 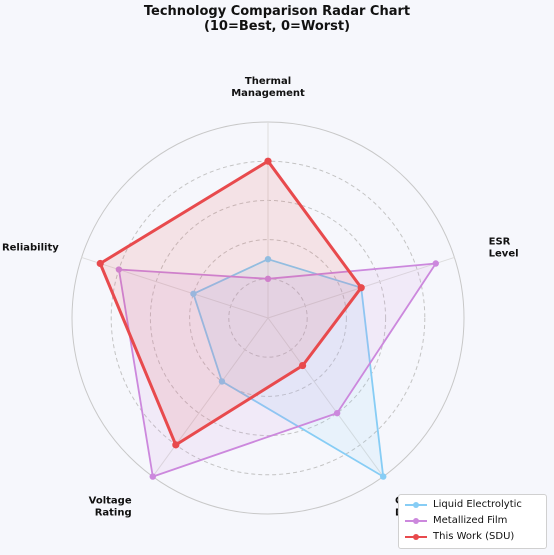 I want to click on legend-label: Metallized Film, so click(x=470, y=520).